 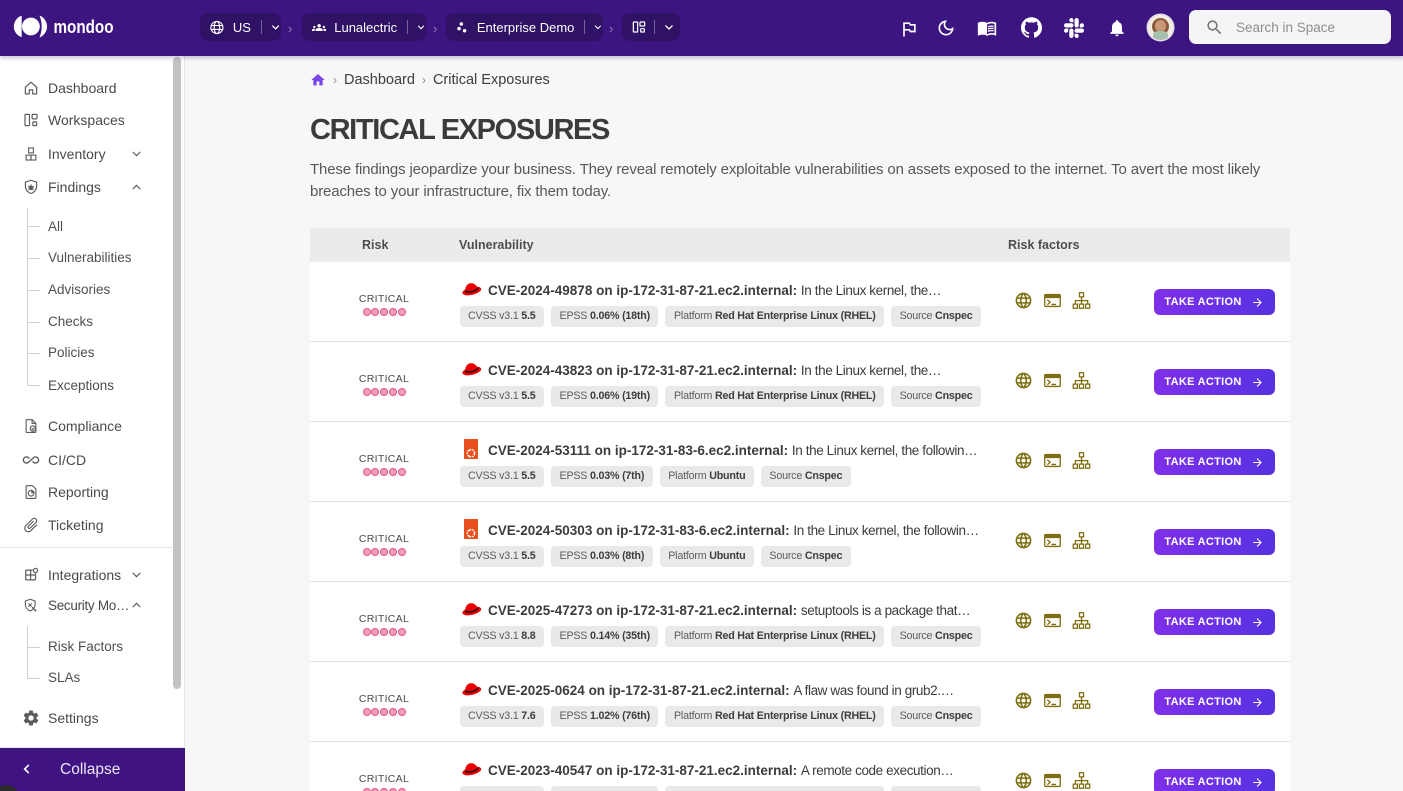 I want to click on svg-text: mondoo, so click(x=84, y=26).